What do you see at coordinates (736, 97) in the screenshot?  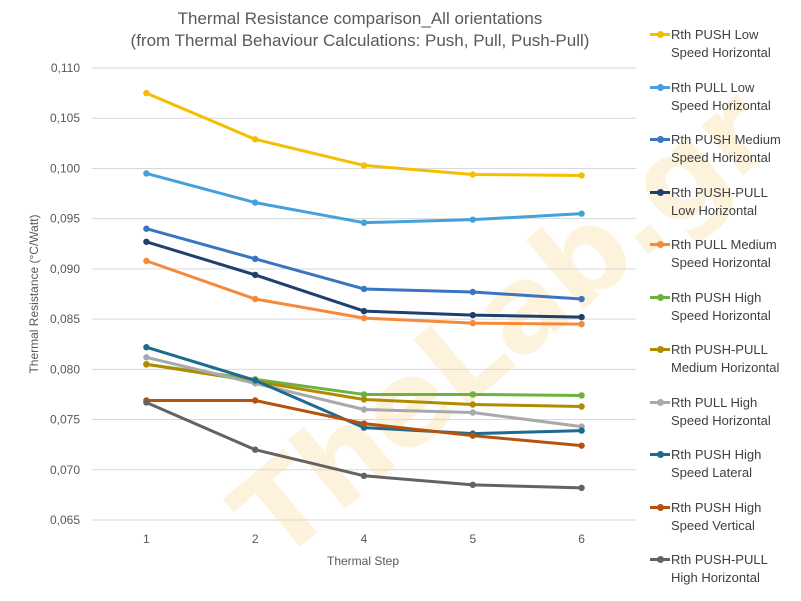 I see `legend-label: Rth PULL Low Speed Horizontal` at bounding box center [736, 97].